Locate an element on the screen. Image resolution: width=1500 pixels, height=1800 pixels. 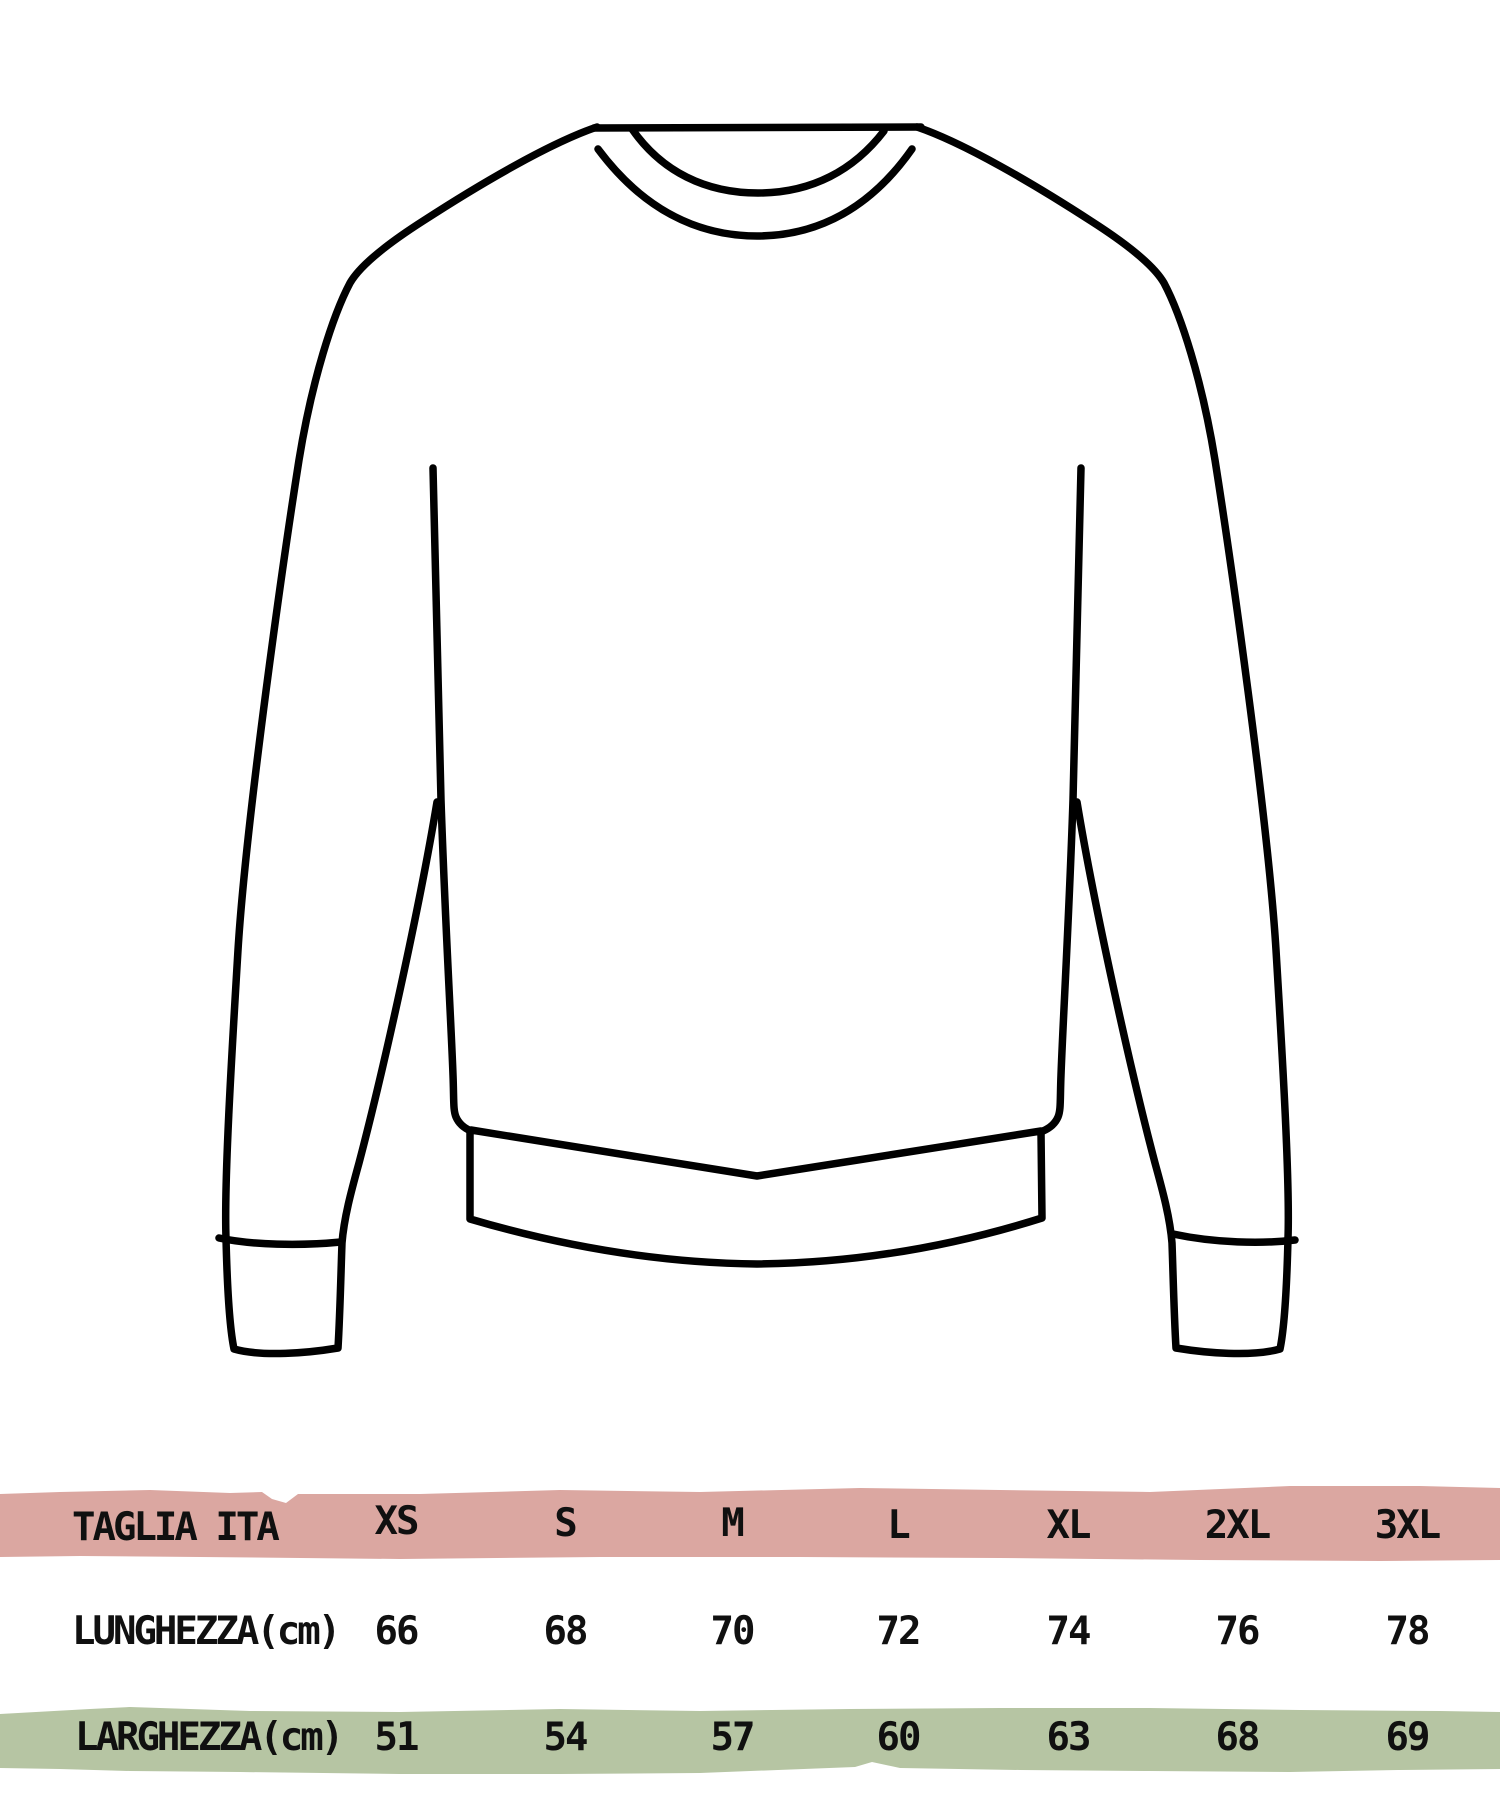
width-l: 60 is located at coordinates (899, 1737).